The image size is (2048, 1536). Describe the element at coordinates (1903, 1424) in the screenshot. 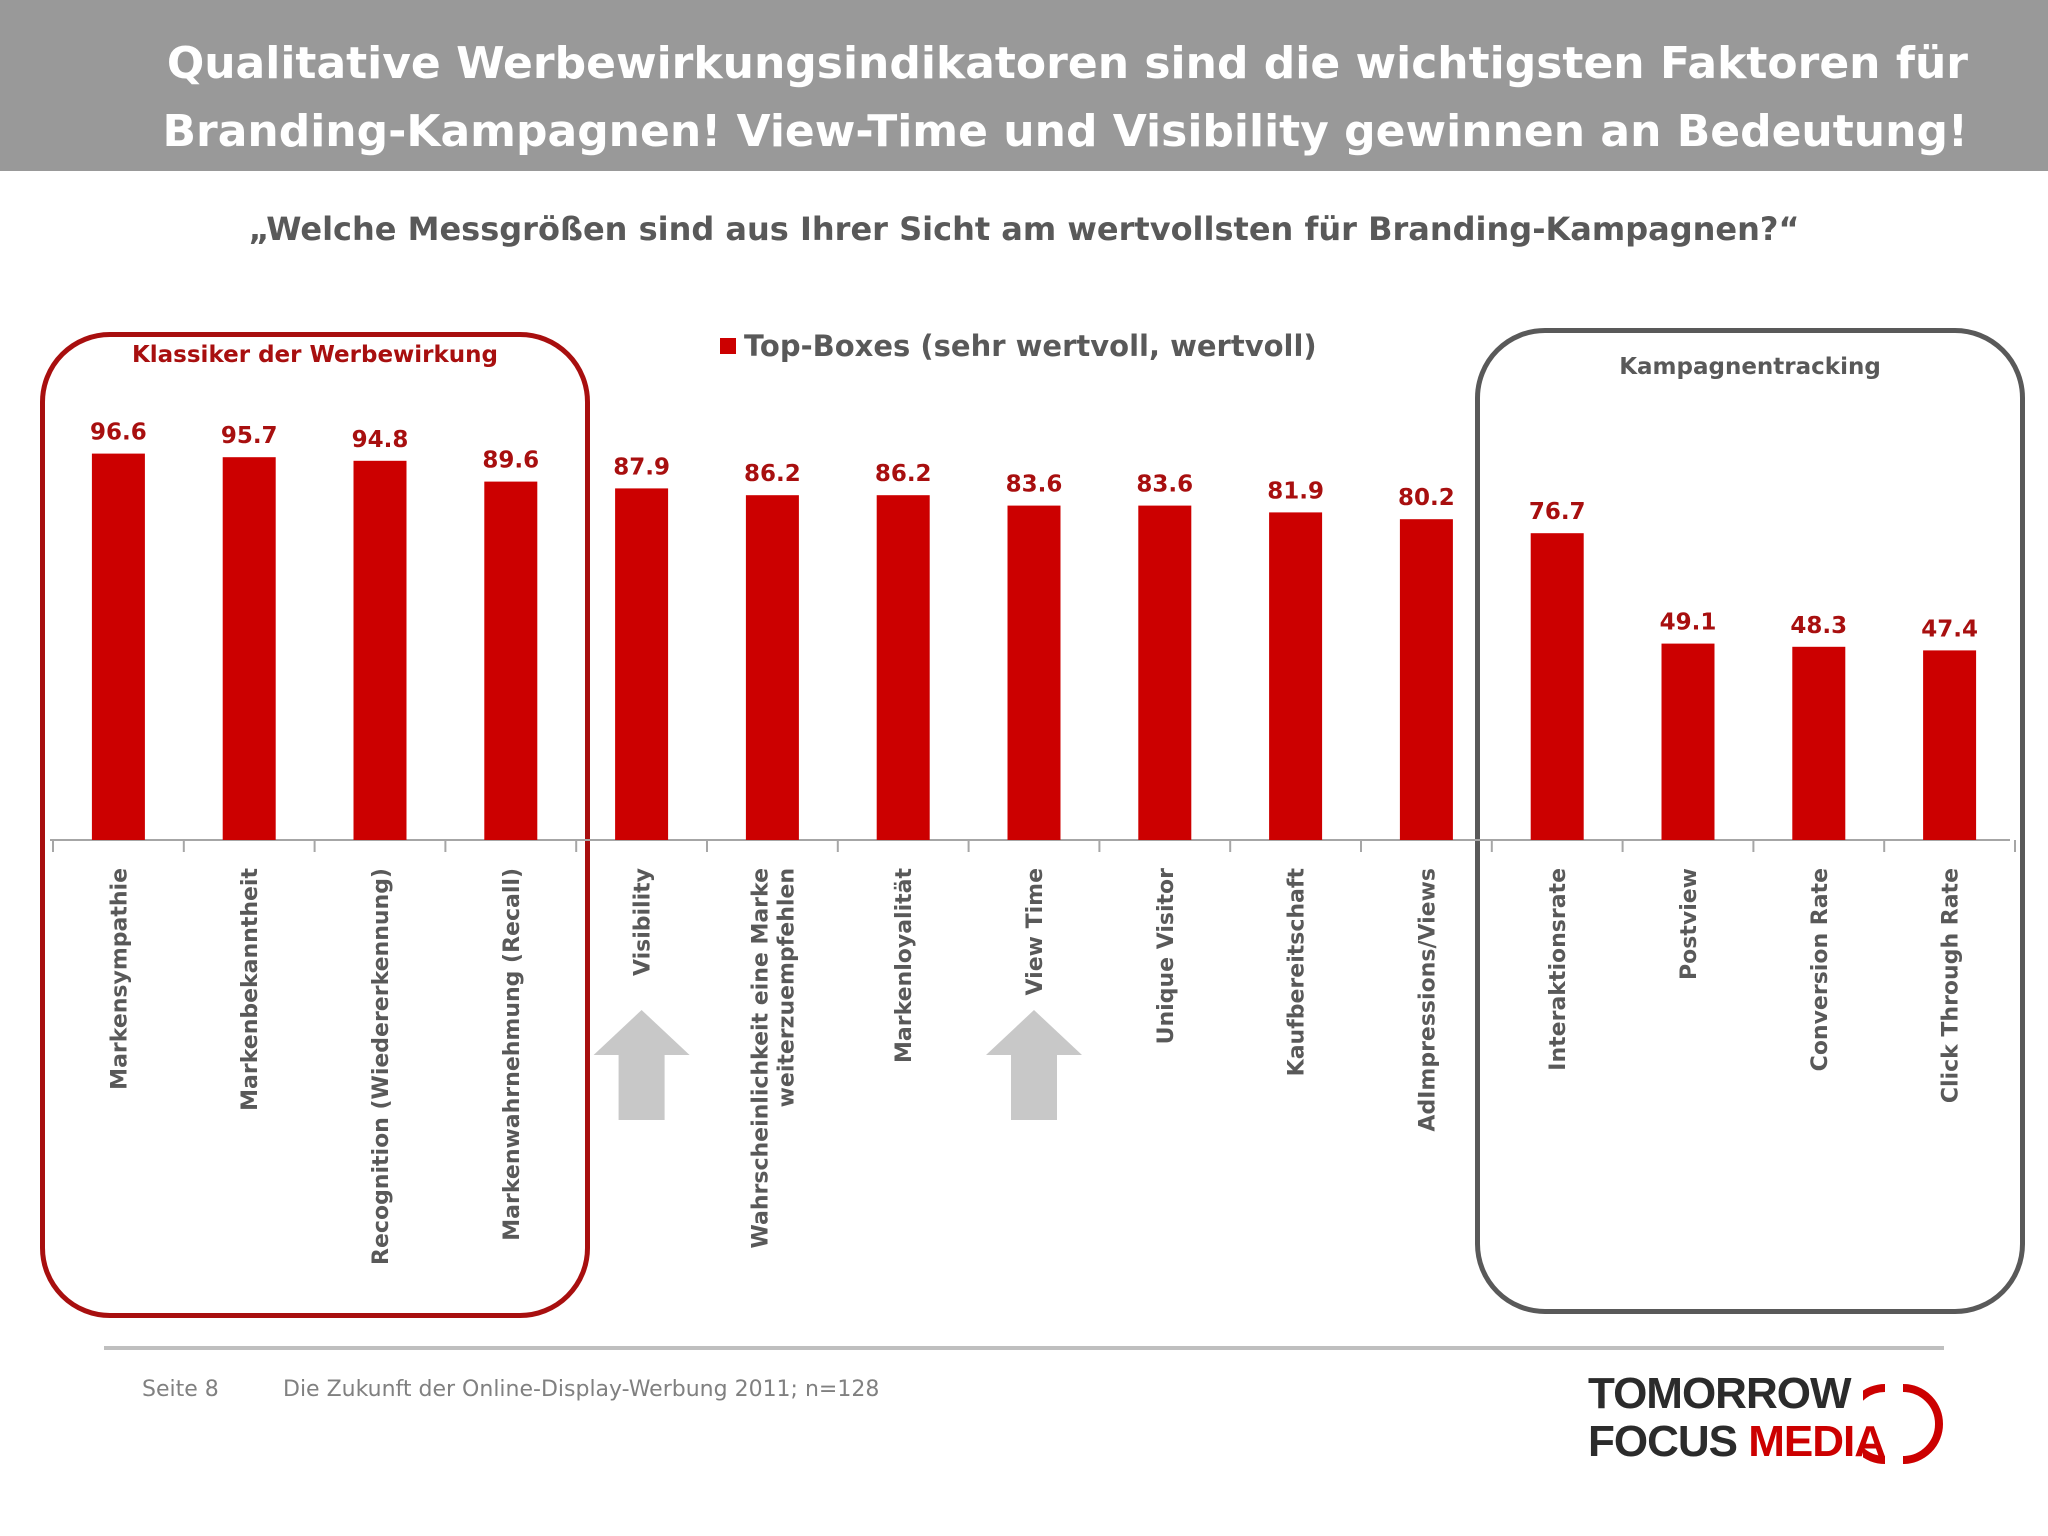

I see `logo-ring-icon` at that location.